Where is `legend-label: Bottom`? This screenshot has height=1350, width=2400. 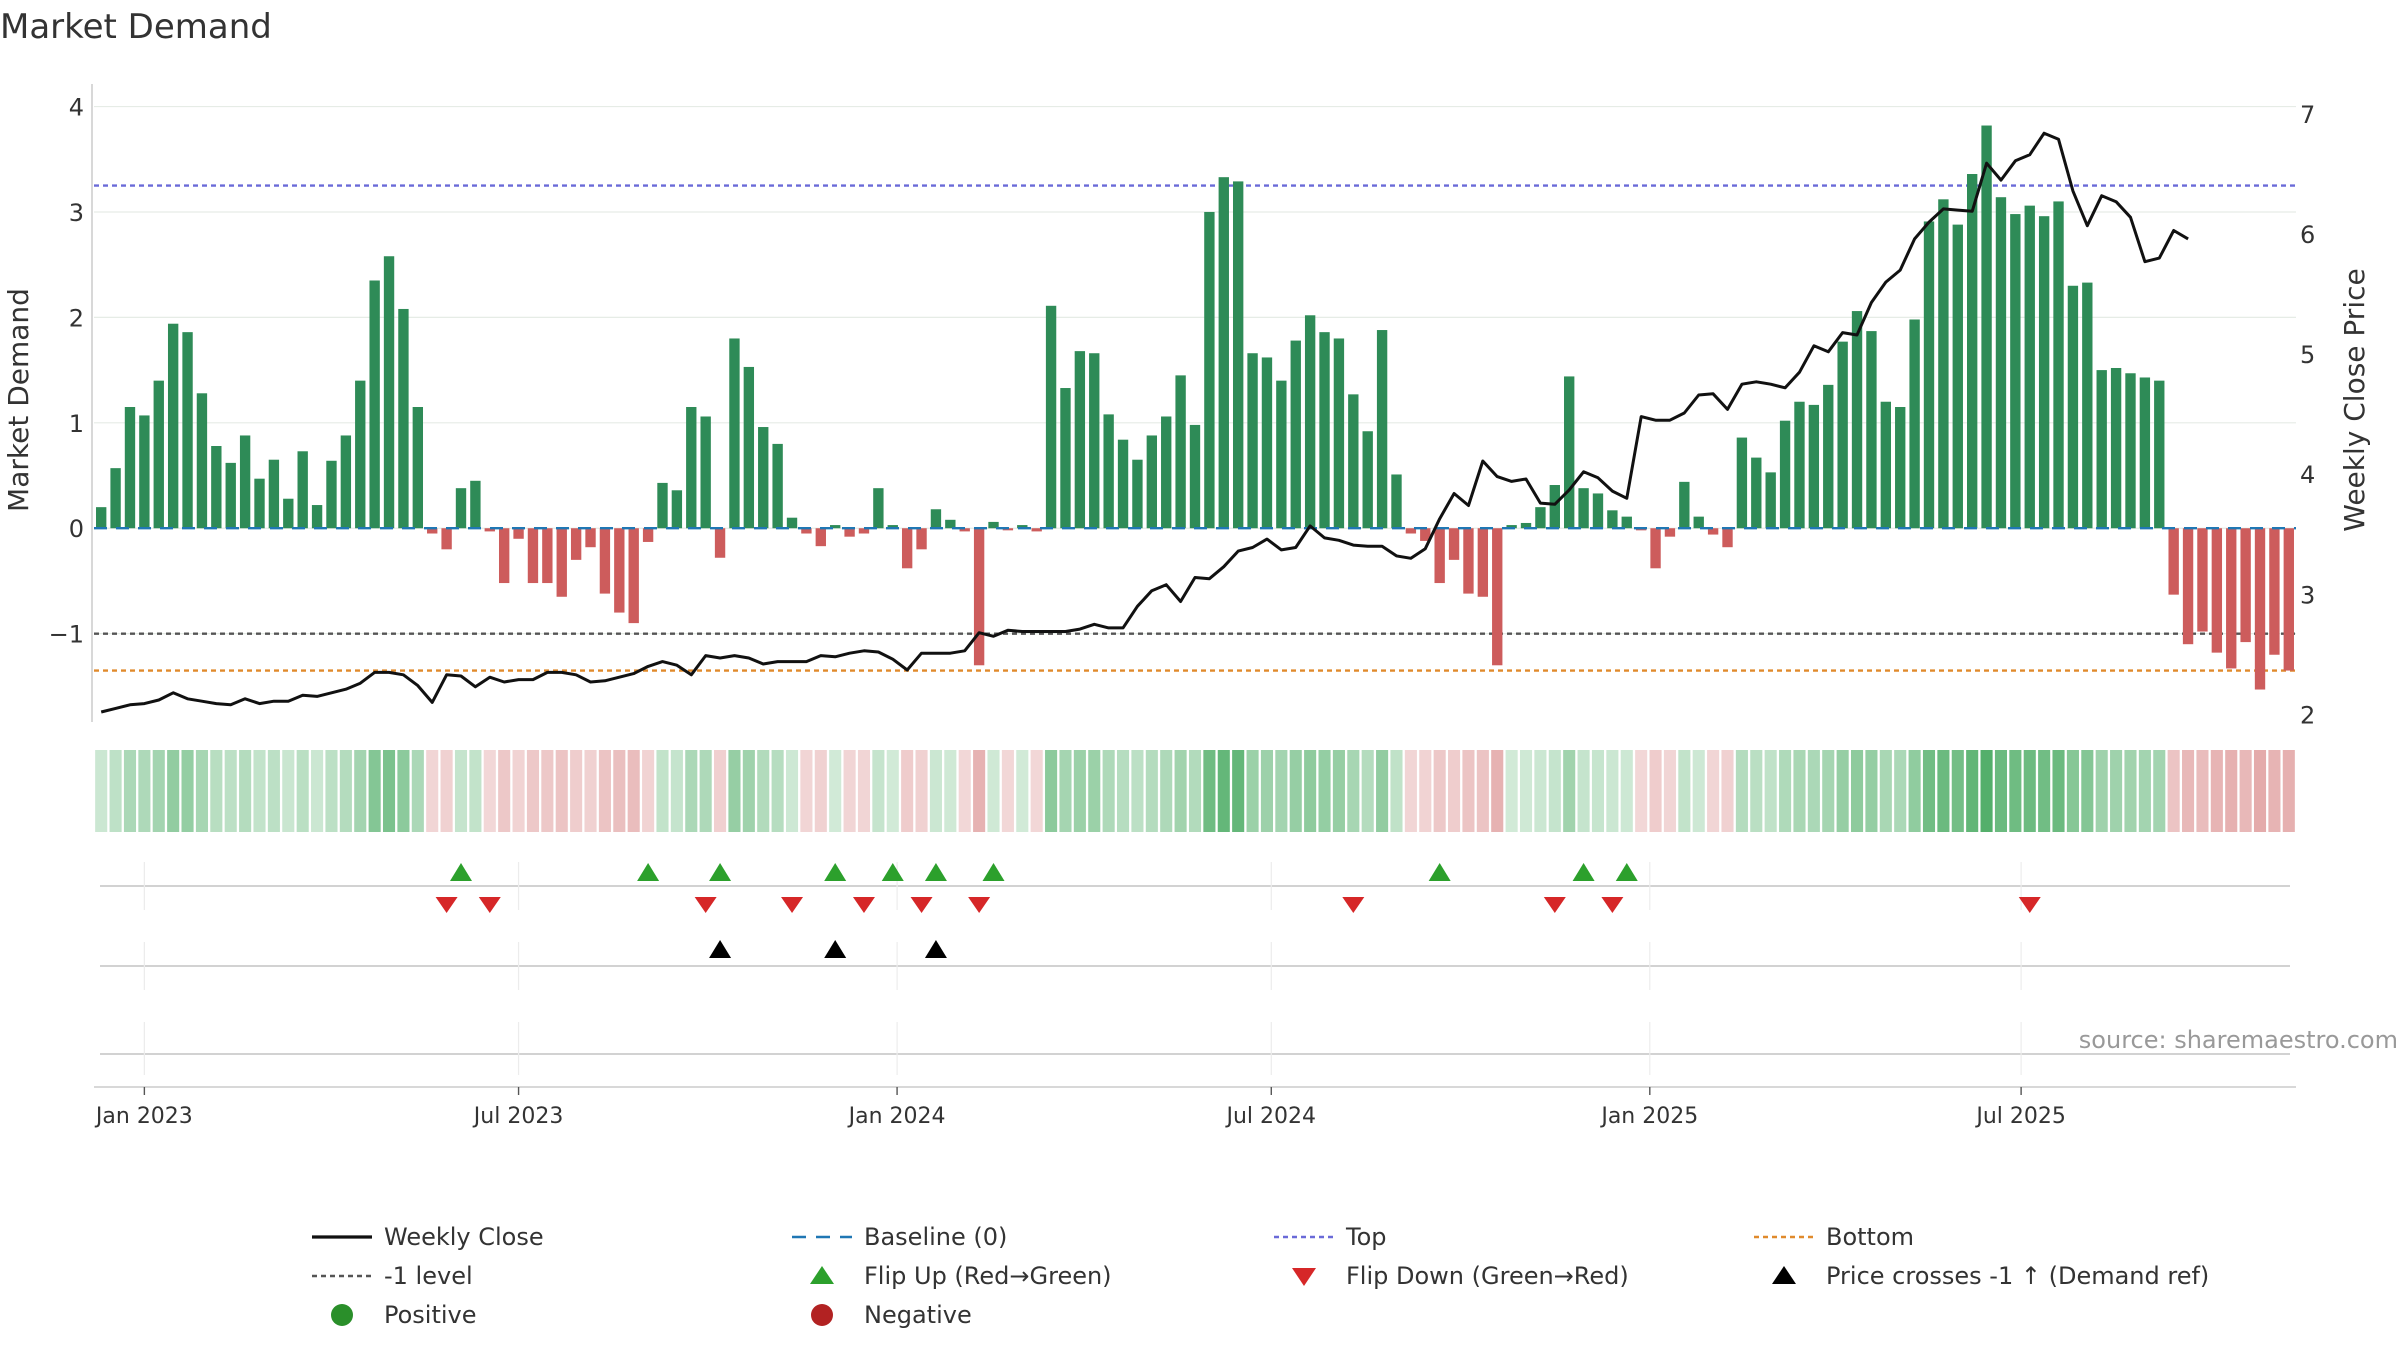 legend-label: Bottom is located at coordinates (1870, 1237).